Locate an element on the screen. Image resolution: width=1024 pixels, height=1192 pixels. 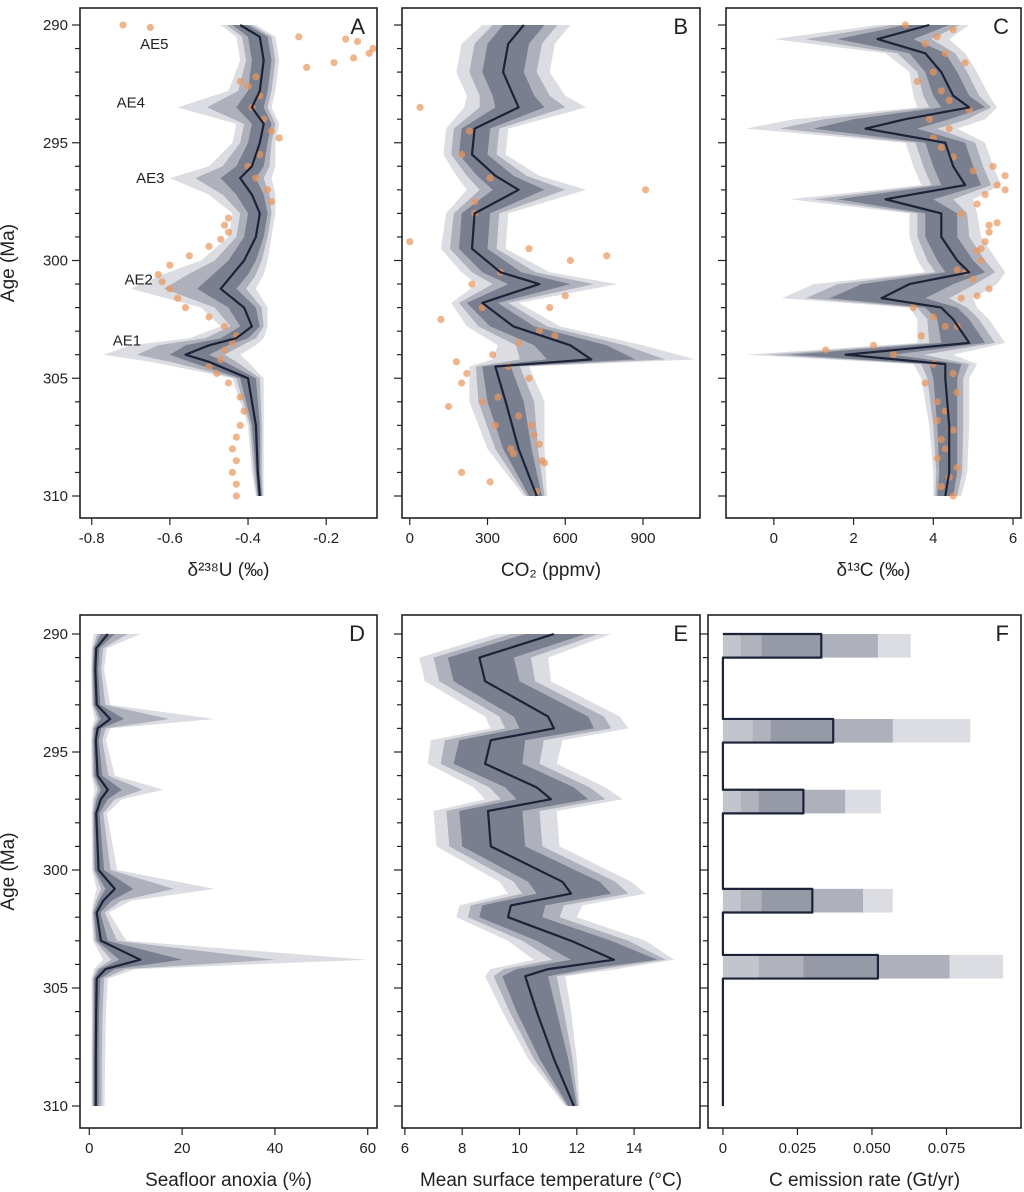
x-tick-label: -0.4 is located at coordinates (248, 538).